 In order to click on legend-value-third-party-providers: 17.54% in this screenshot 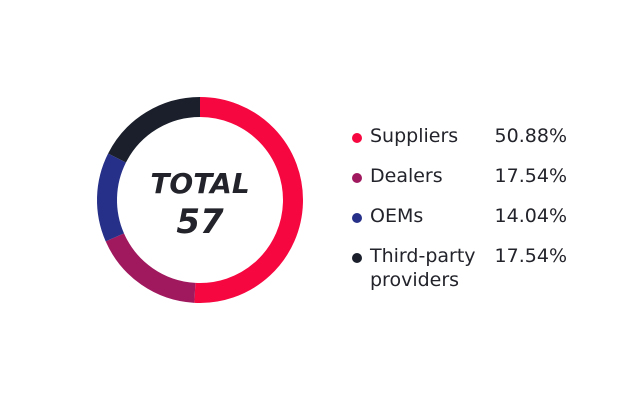, I will do `click(530, 256)`.